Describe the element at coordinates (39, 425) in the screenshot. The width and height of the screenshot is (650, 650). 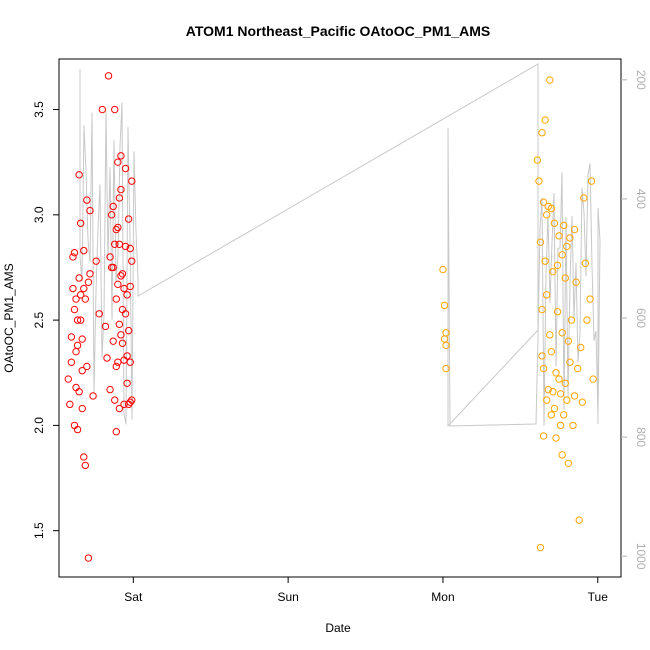
I see `y-tick-label: 2.0` at that location.